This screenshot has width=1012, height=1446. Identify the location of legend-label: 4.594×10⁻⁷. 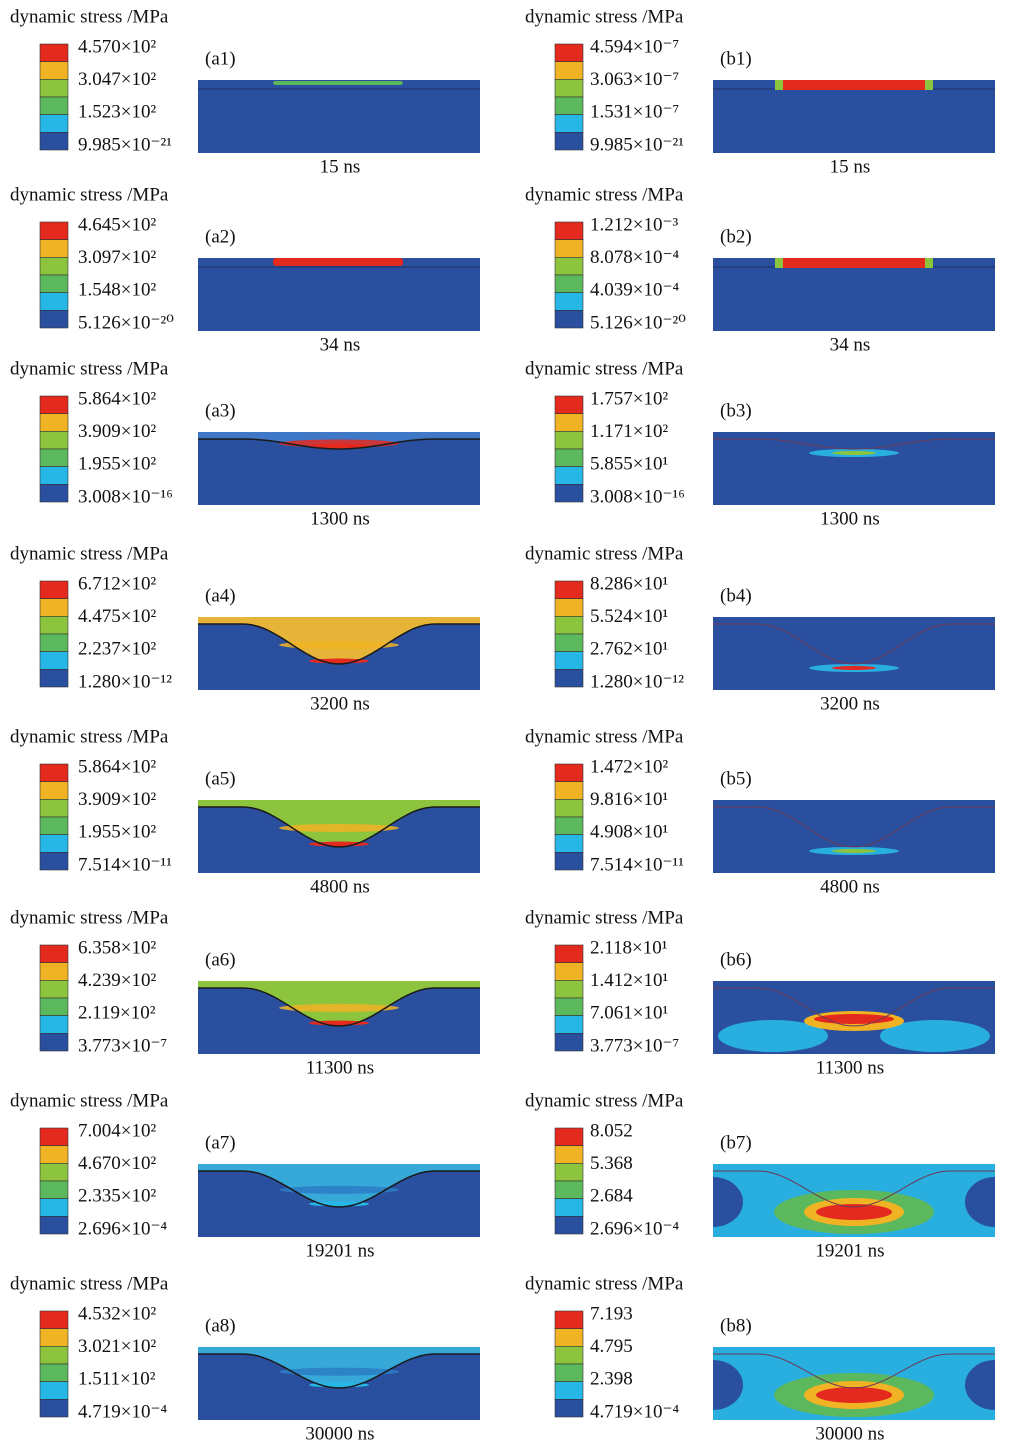
(634, 46).